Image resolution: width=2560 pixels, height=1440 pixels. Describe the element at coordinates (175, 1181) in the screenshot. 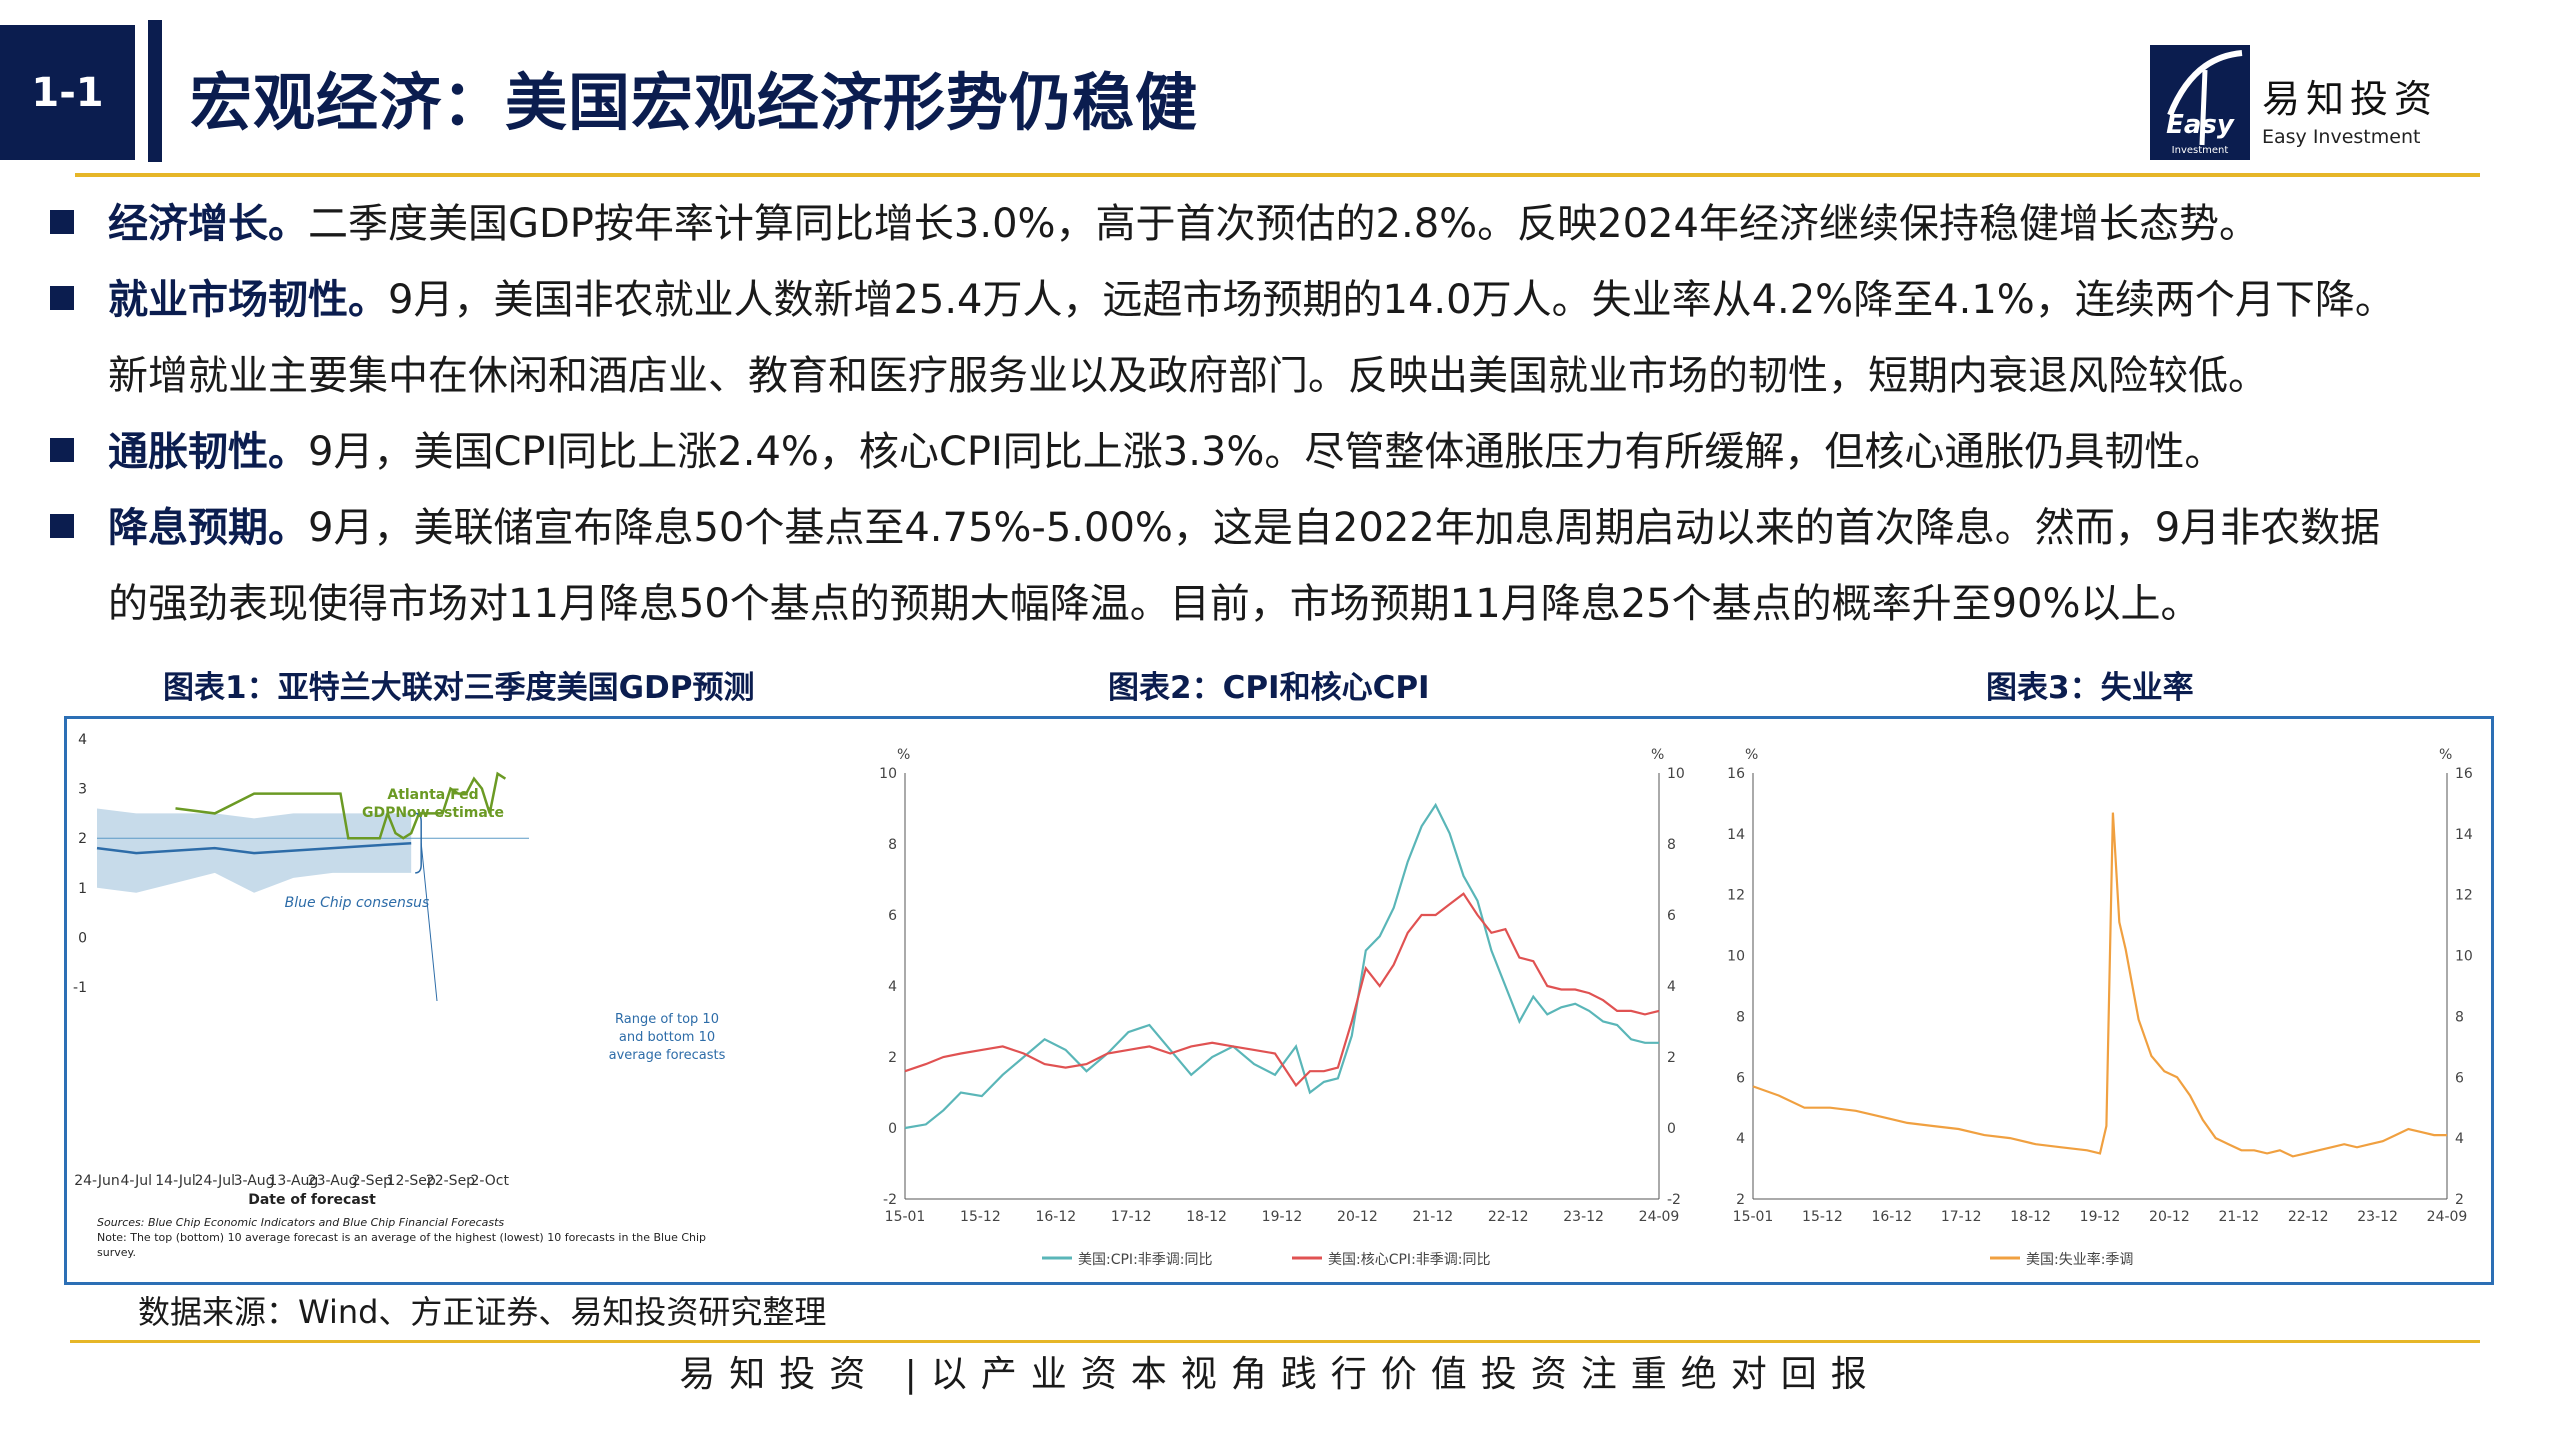

I see `gdp-x-tick: 14-Jul` at that location.